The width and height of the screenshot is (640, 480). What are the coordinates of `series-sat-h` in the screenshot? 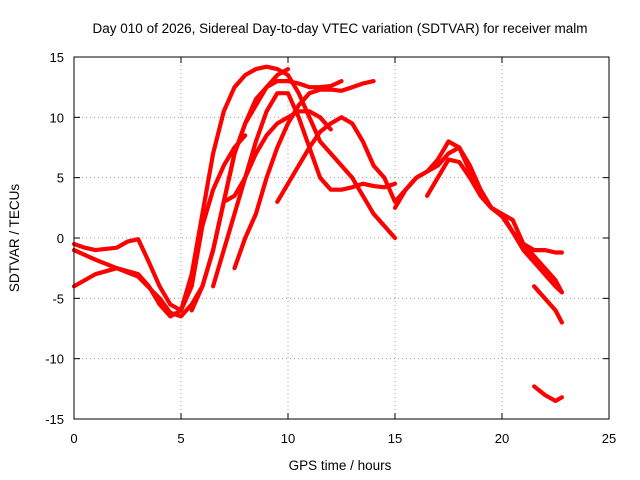 It's located at (277, 156).